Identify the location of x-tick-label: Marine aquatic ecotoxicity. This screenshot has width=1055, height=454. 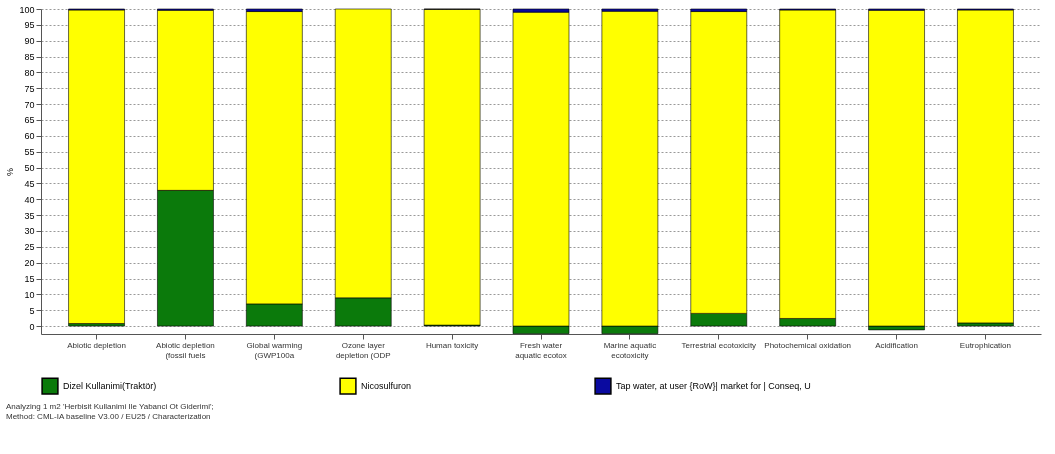
(630, 350).